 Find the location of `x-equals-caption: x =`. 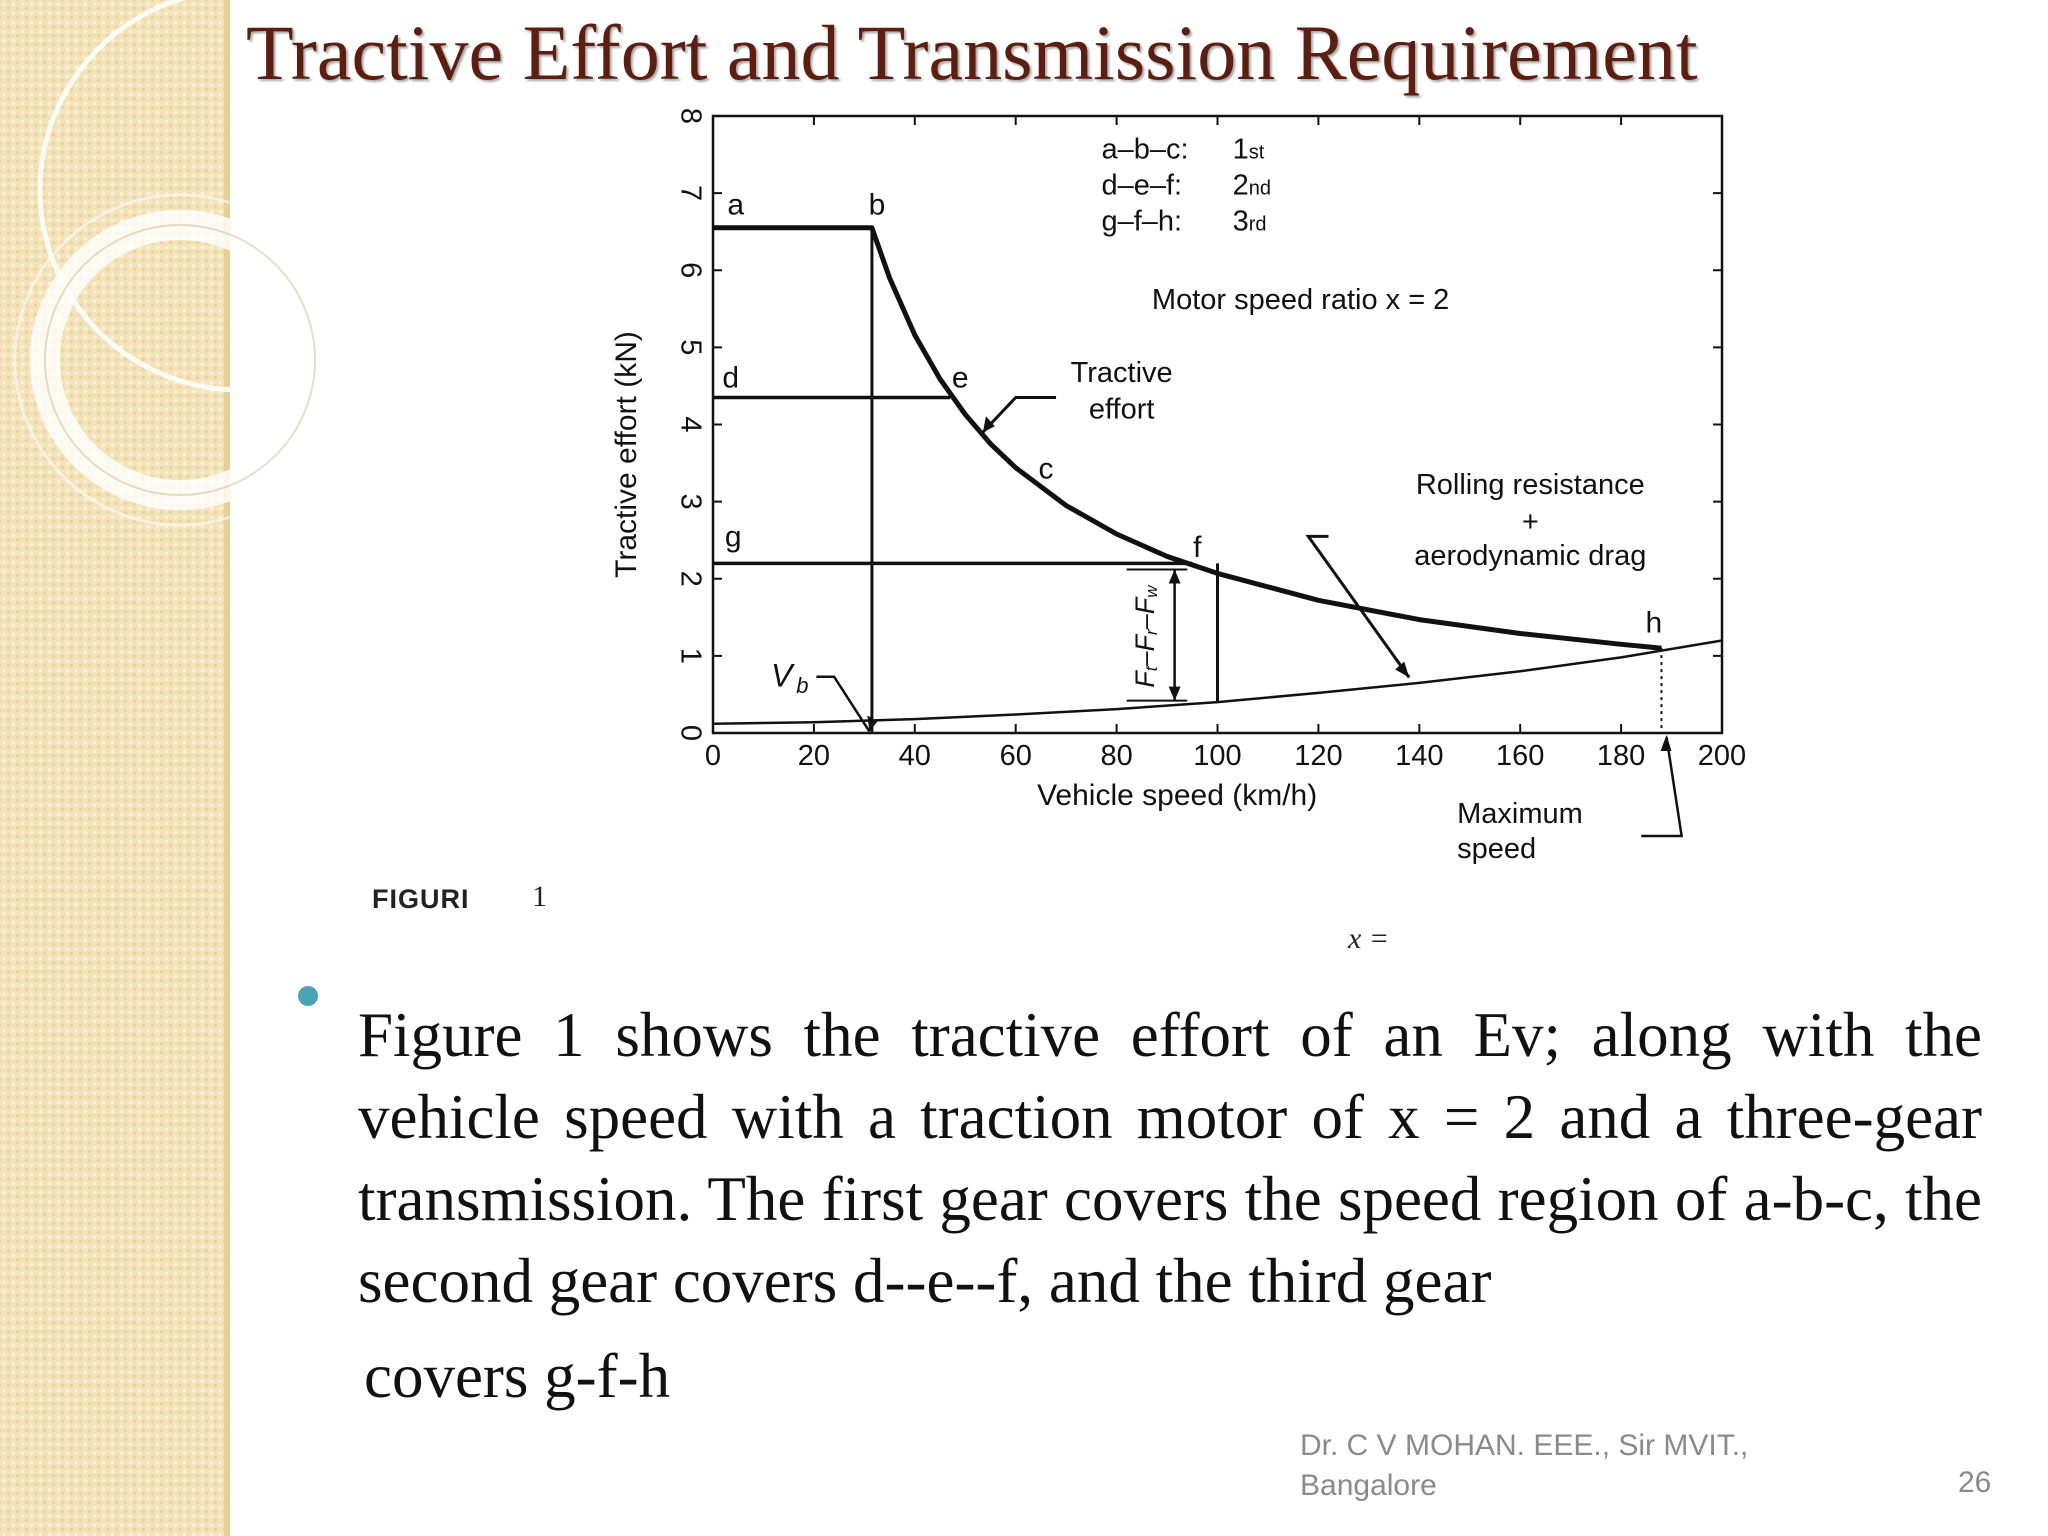

x-equals-caption: x = is located at coordinates (1369, 938).